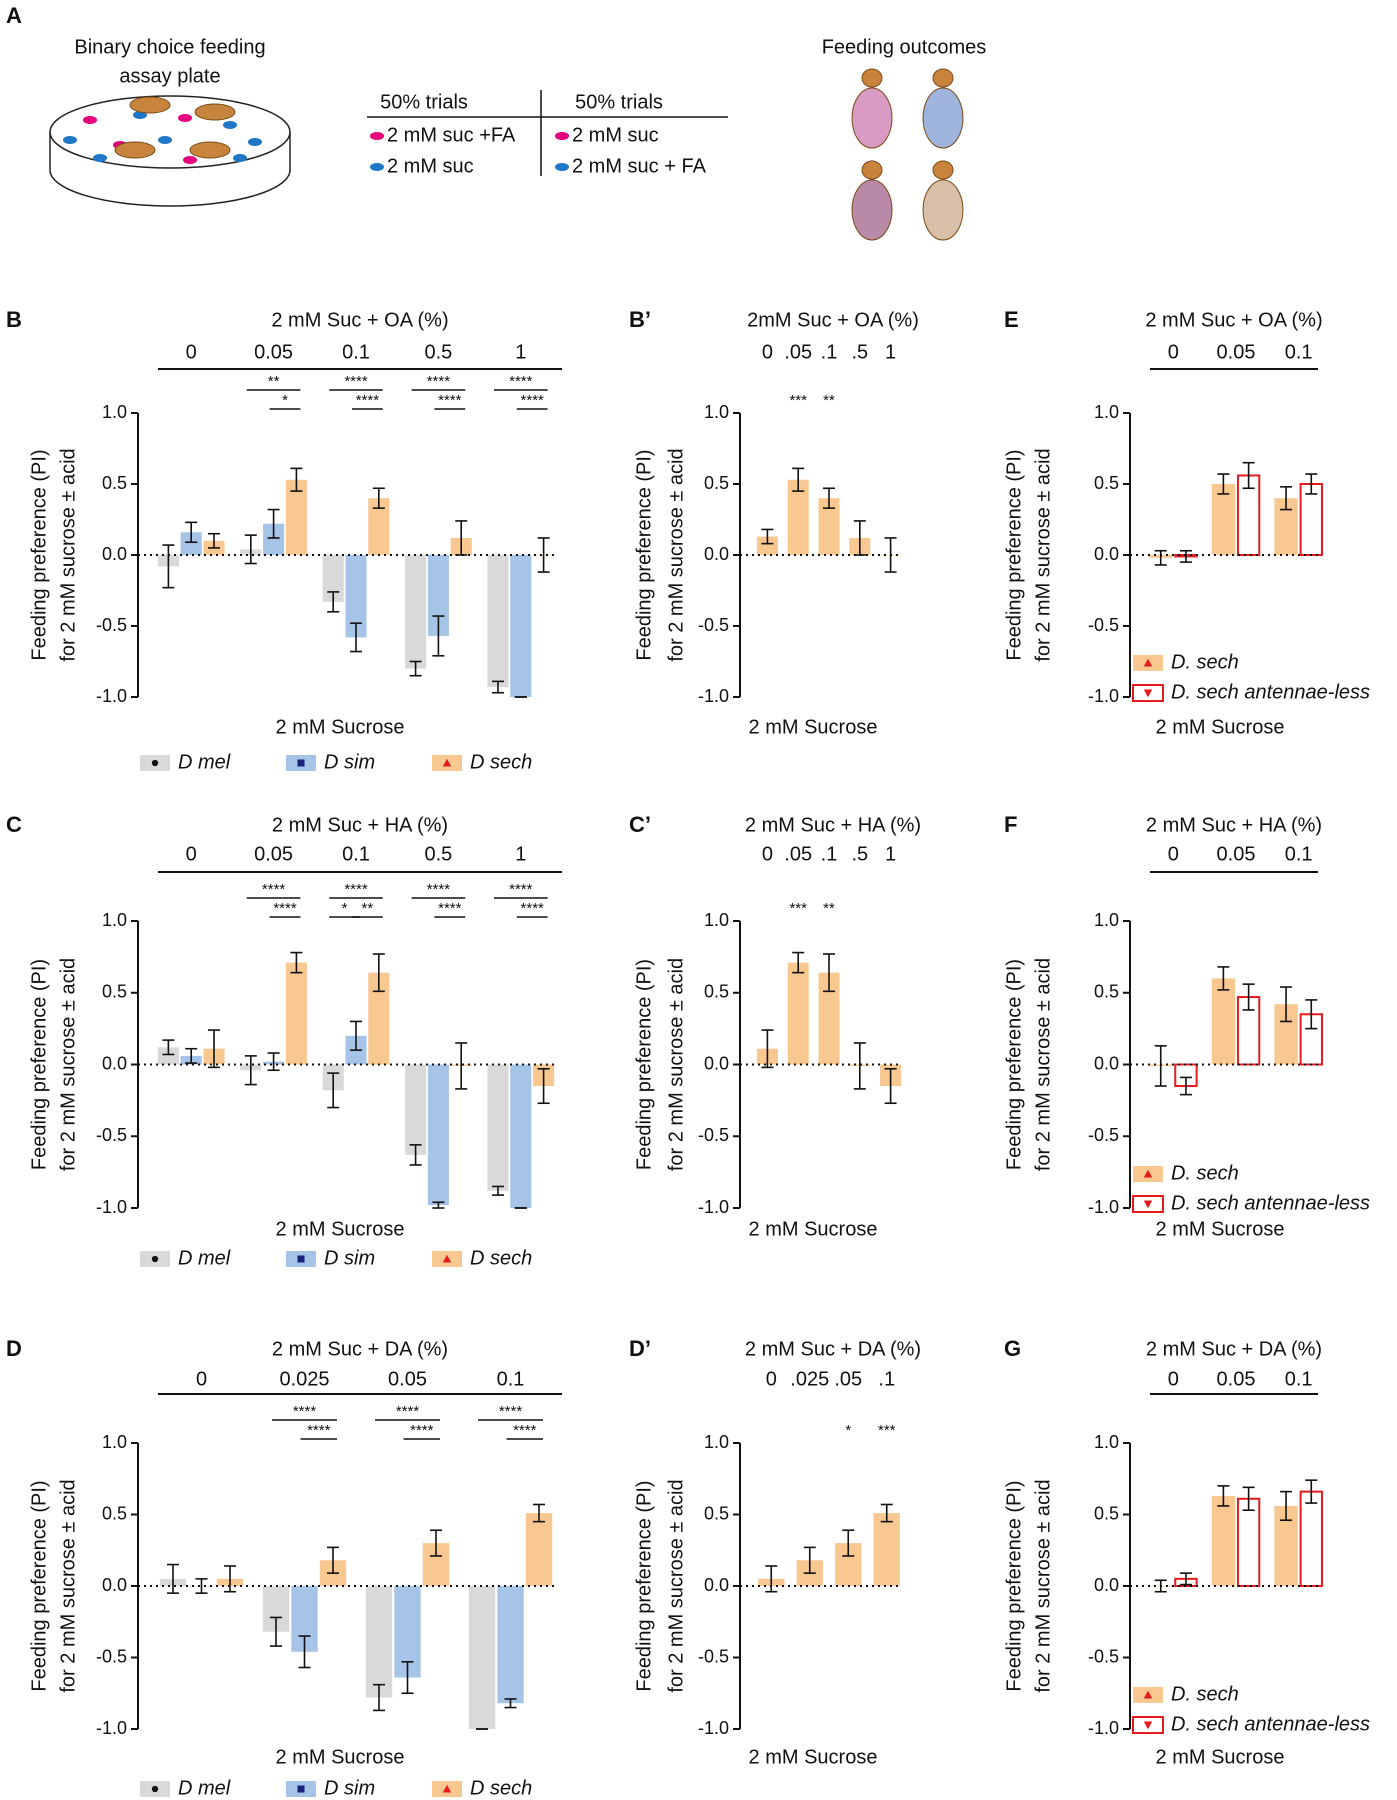 The width and height of the screenshot is (1397, 1800). What do you see at coordinates (904, 47) in the screenshot?
I see `outcomes-title: Feeding outcomes` at bounding box center [904, 47].